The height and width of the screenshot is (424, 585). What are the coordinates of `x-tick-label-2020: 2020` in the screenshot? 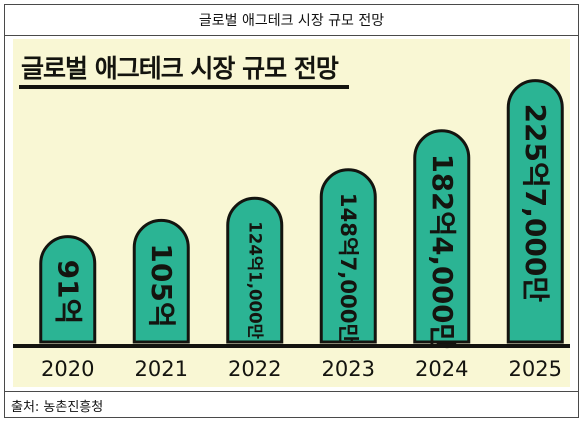 It's located at (67, 369).